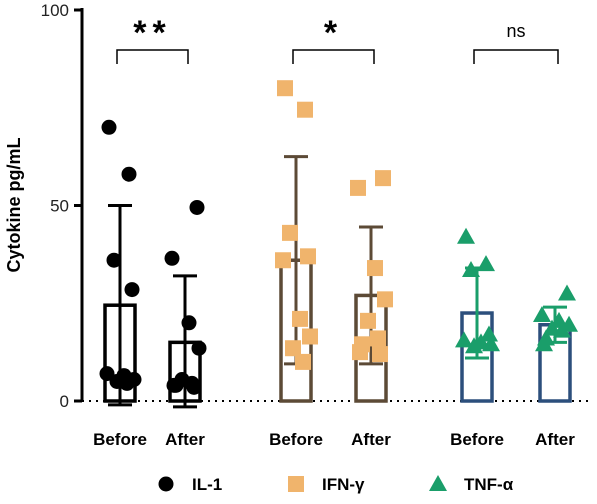 Image resolution: width=597 pixels, height=504 pixels. I want to click on point-TNF-α-before-0, so click(466, 235).